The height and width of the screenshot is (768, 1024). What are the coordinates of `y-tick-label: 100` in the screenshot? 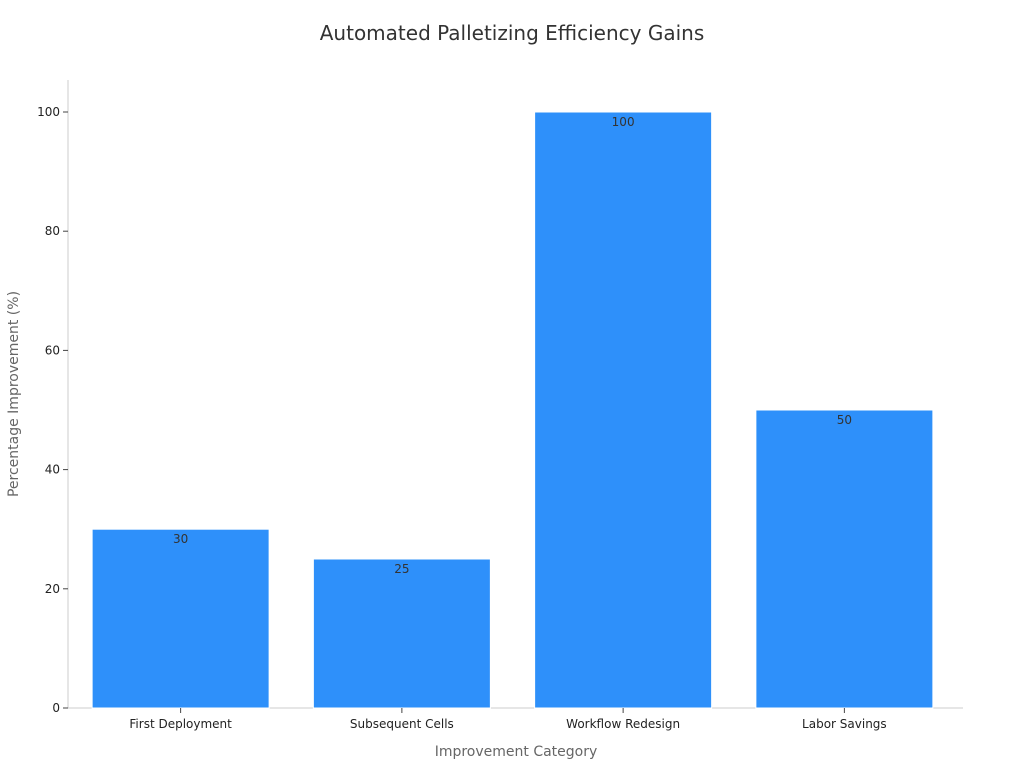 It's located at (48, 112).